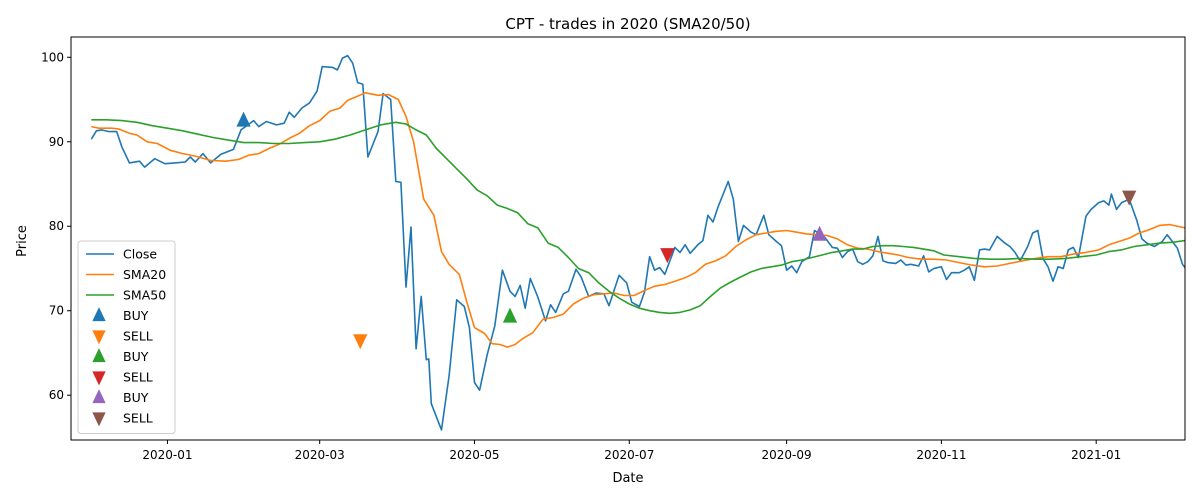  I want to click on legend-label: Close, so click(140, 254).